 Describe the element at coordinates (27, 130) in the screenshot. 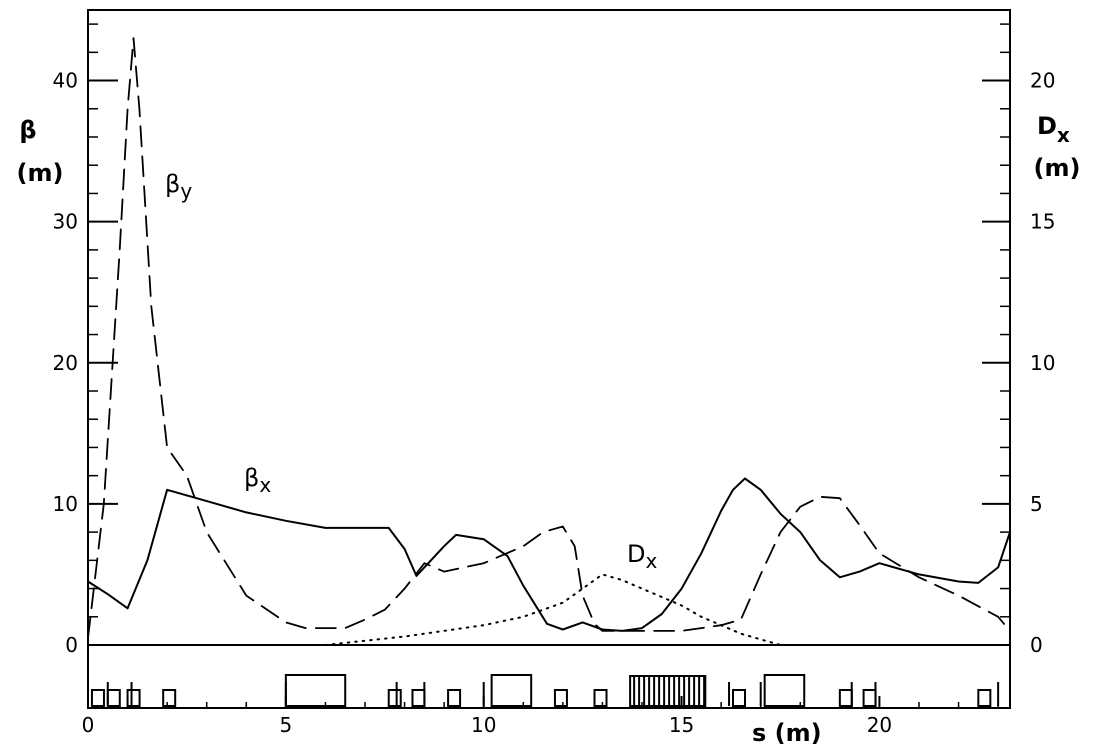

I see `y-left-label: β` at that location.